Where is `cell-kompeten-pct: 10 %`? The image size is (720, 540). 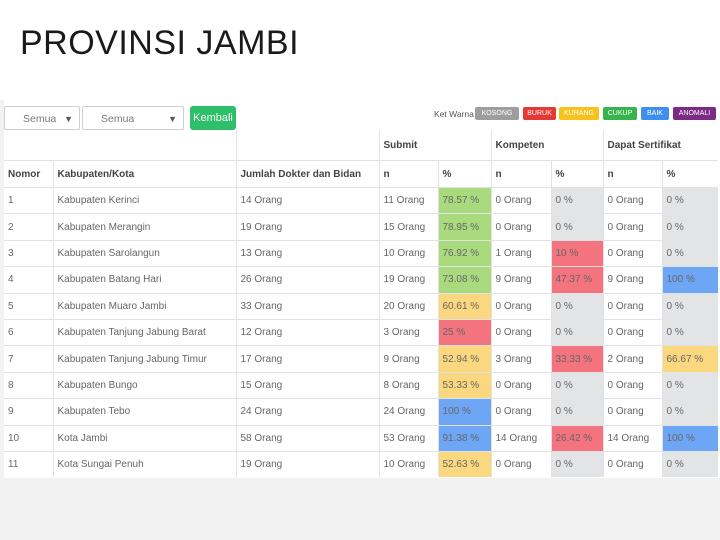 cell-kompeten-pct: 10 % is located at coordinates (576, 253).